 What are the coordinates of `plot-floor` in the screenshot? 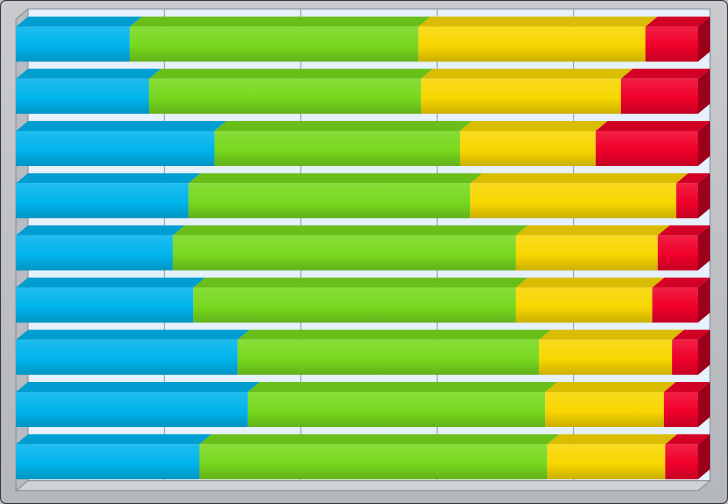 It's located at (363, 486).